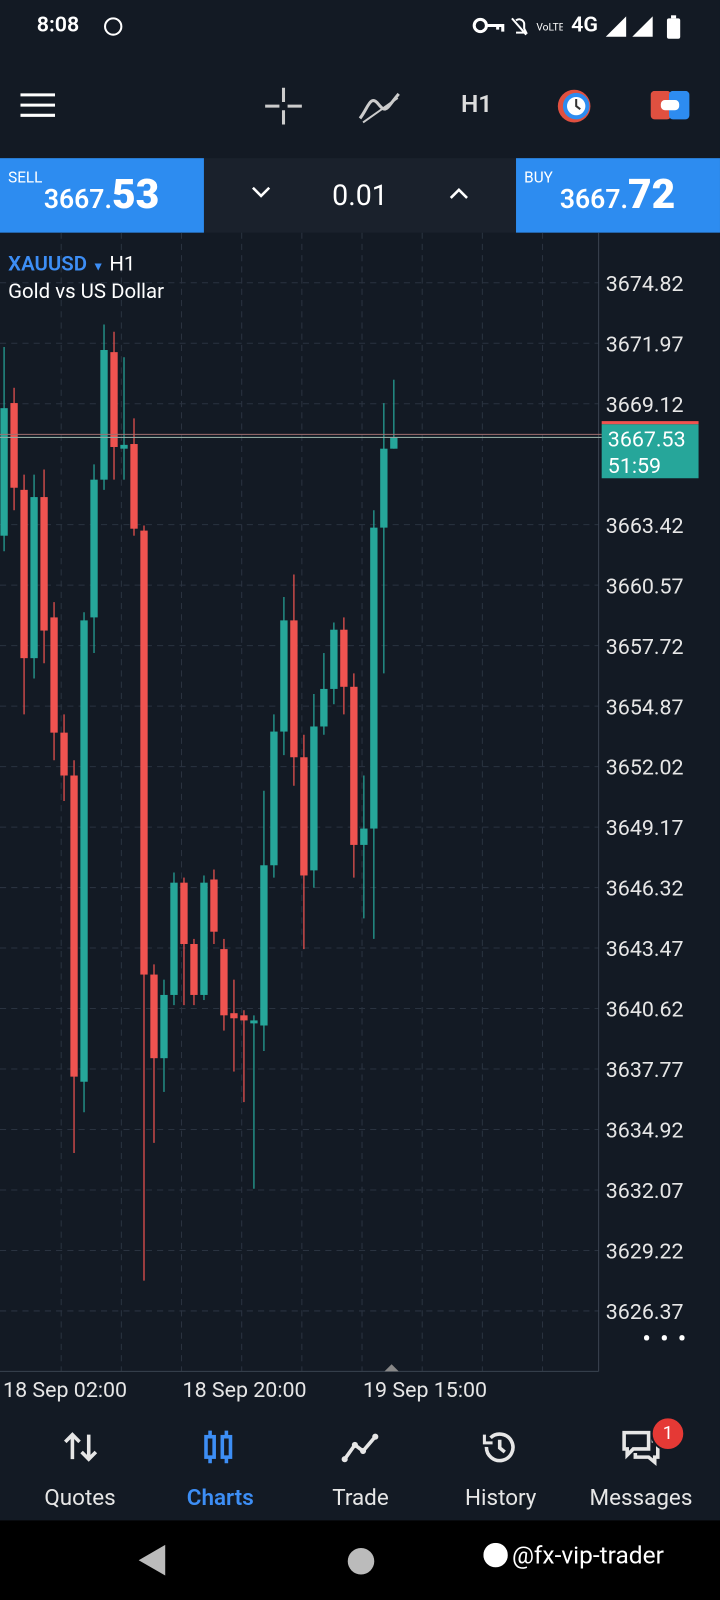 The width and height of the screenshot is (720, 1600). I want to click on chart-title: Gold vs US Dollar, so click(86, 291).